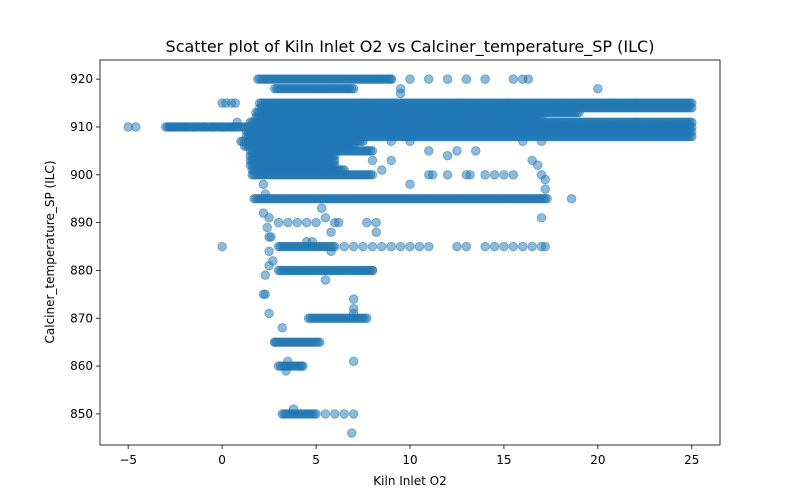 This screenshot has height=500, width=800. I want to click on x-tick-label: −5, so click(128, 460).